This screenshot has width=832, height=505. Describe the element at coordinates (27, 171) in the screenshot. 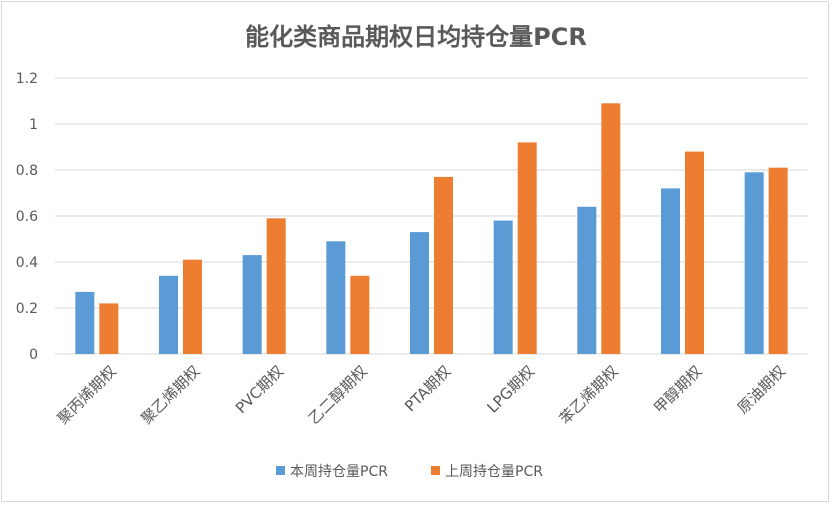

I see `y-tick-label: 0.8` at that location.